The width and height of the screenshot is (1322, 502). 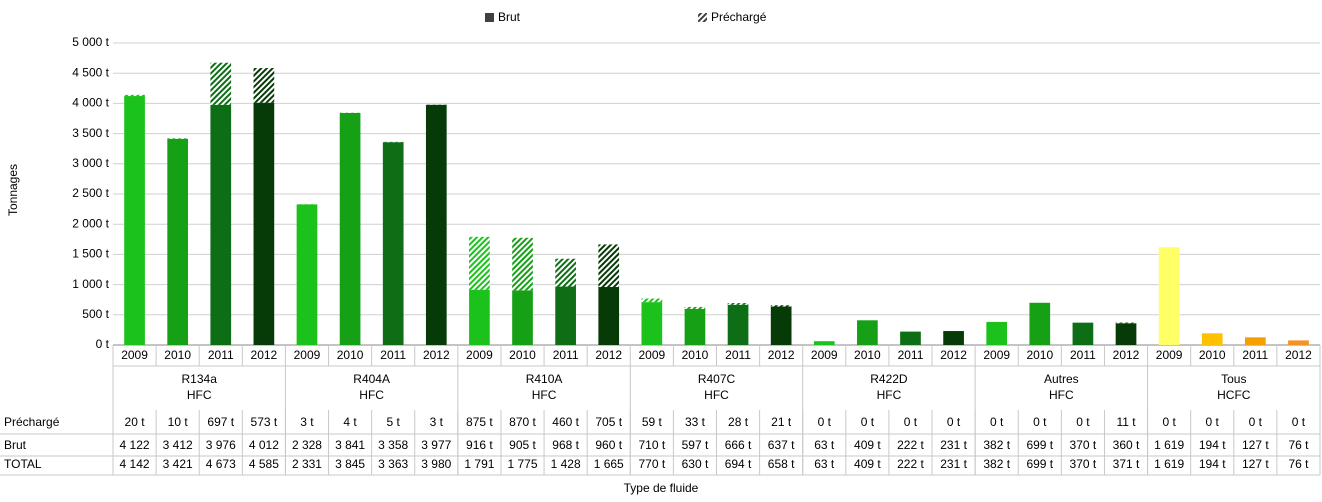 I want to click on y-tick-label: 500 t, so click(x=95, y=314).